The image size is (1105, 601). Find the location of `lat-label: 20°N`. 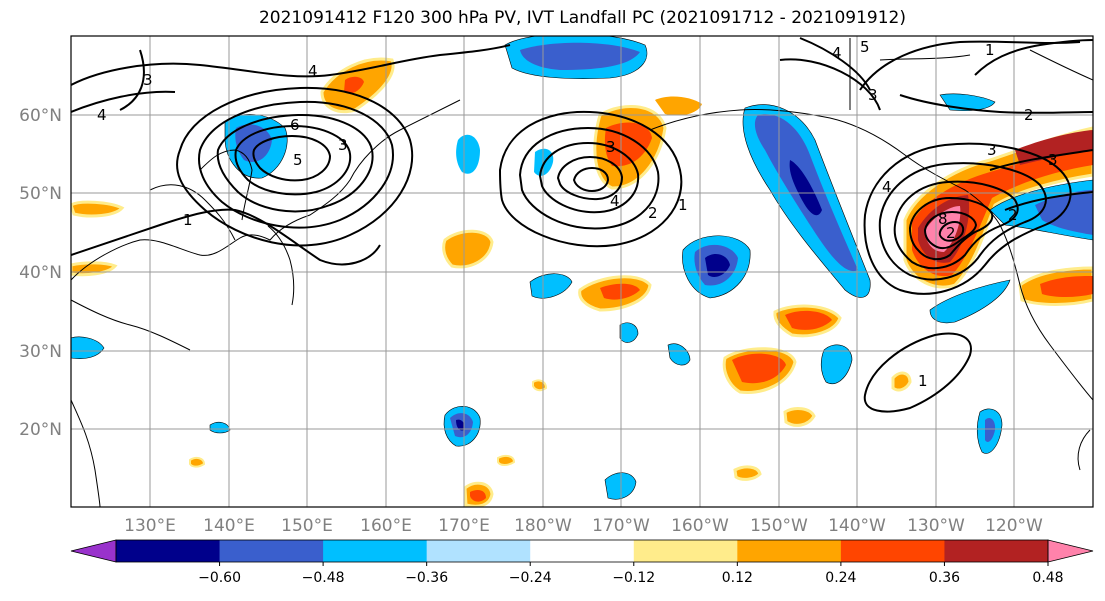

lat-label: 20°N is located at coordinates (40, 430).